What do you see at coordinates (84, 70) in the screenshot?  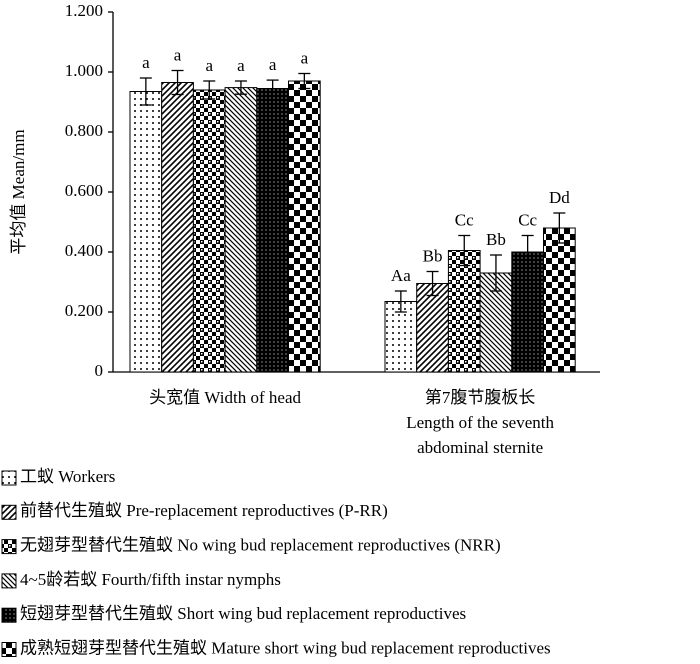 I see `y-tick-label: 1.000` at bounding box center [84, 70].